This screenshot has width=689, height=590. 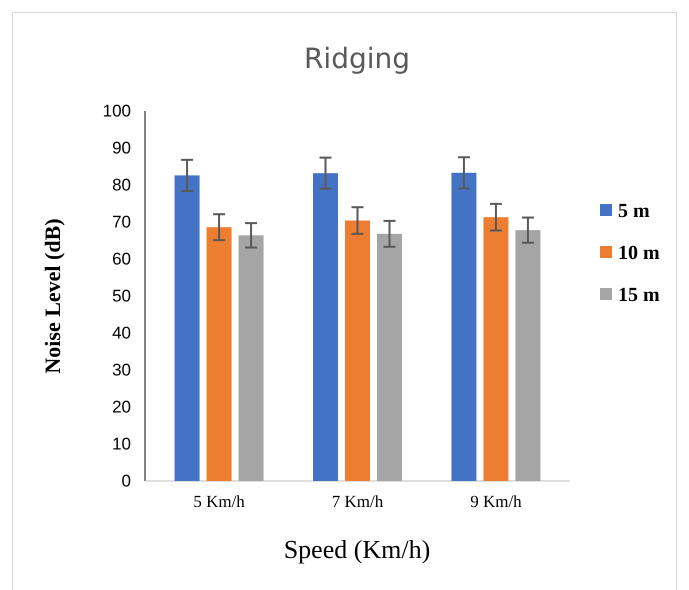 What do you see at coordinates (639, 253) in the screenshot?
I see `legend-label: 10 m` at bounding box center [639, 253].